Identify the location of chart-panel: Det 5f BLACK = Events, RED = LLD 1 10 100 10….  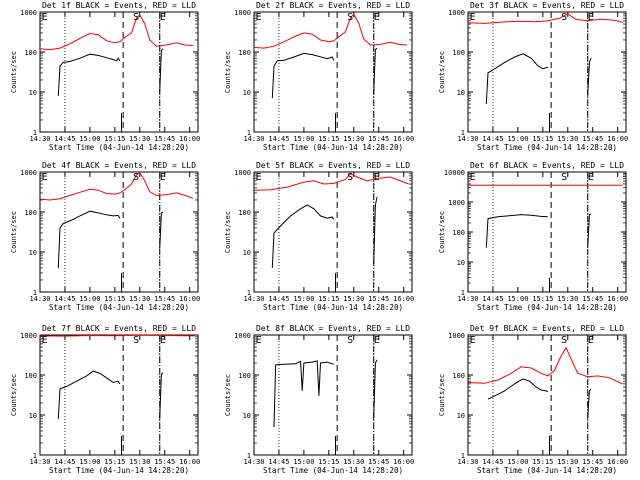
(319, 236).